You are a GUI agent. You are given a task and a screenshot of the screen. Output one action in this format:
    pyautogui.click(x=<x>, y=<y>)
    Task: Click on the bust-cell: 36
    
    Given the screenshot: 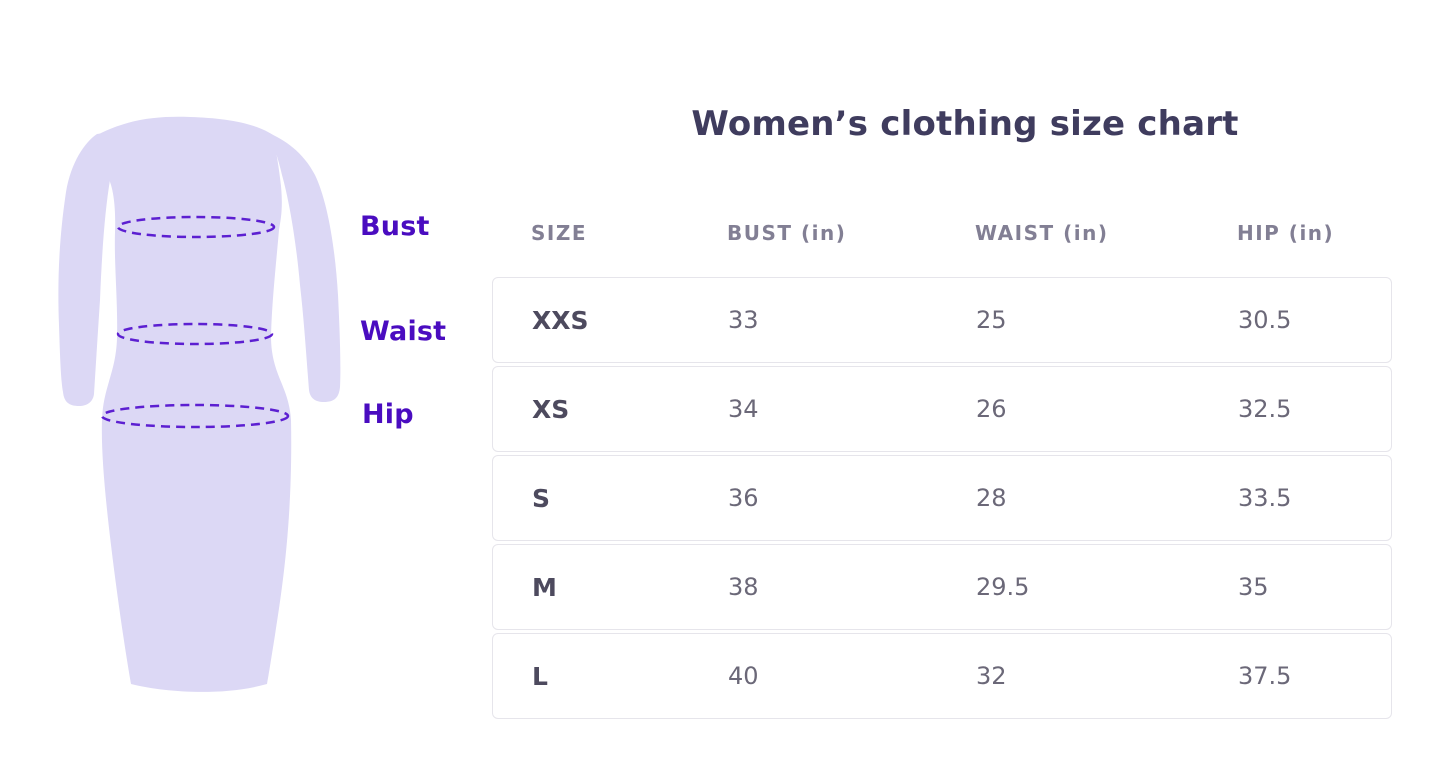 What is the action you would take?
    pyautogui.click(x=743, y=498)
    